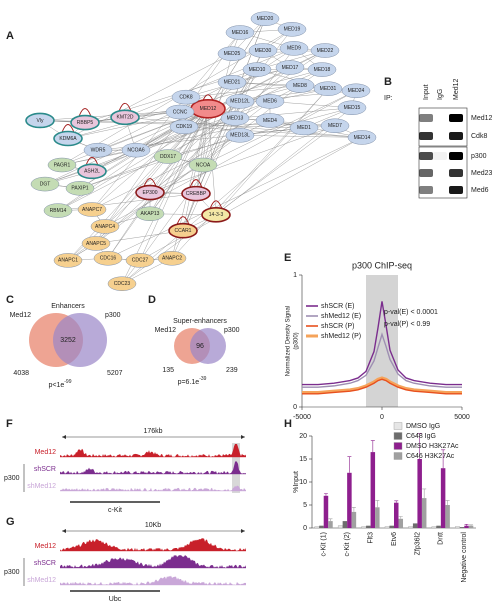  Describe the element at coordinates (287, 258) in the screenshot. I see `panel-letter: E` at that location.